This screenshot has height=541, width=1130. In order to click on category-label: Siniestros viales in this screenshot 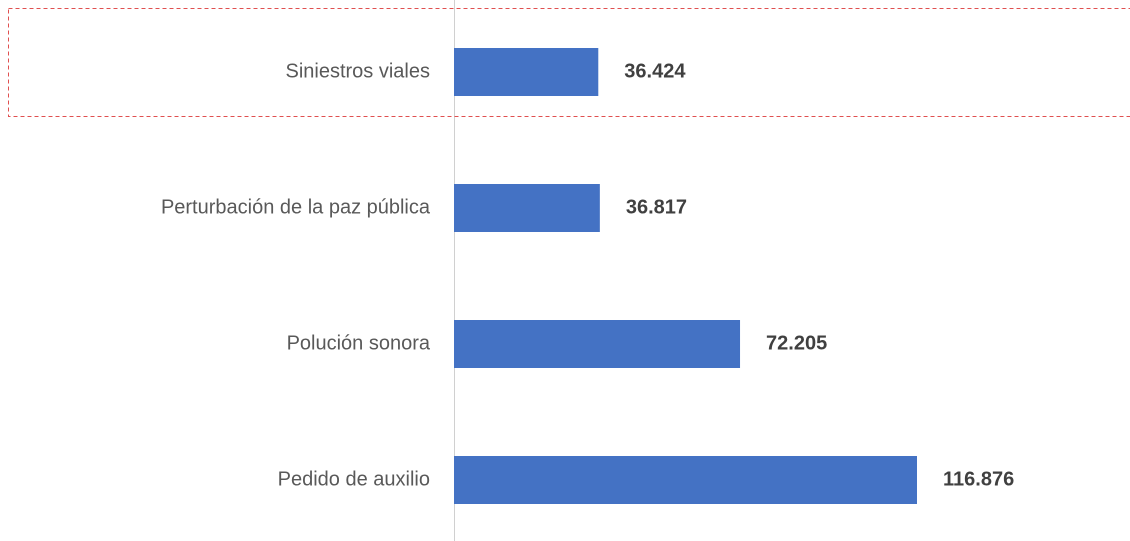, I will do `click(357, 71)`.